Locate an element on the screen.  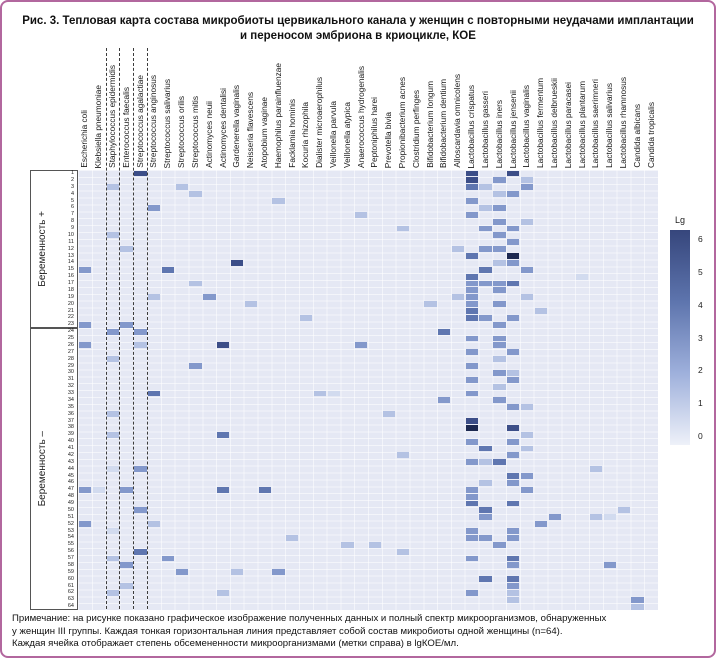
row-number: 22 is located at coordinates (70, 317).